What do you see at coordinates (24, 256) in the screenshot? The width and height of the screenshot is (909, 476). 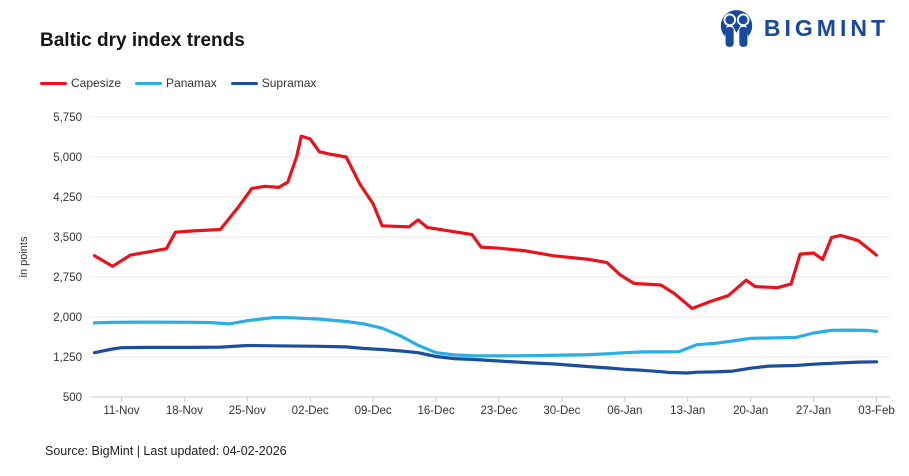 I see `y-axis-title: in points` at bounding box center [24, 256].